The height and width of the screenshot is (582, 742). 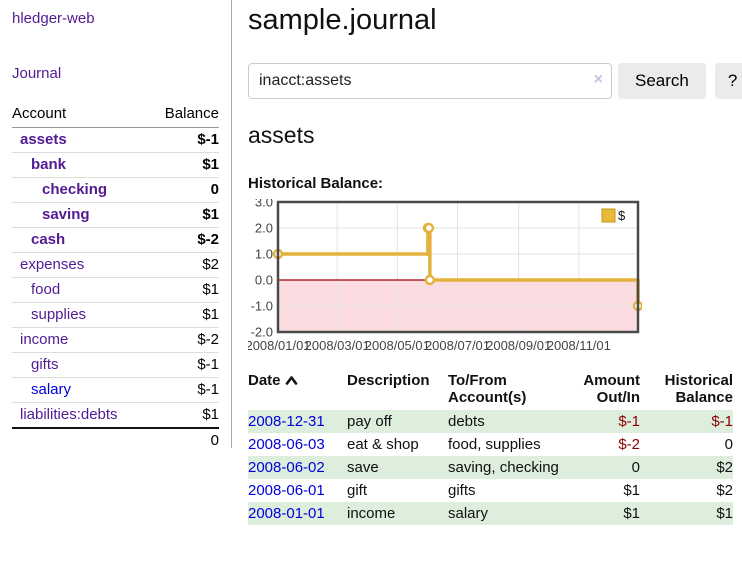 I want to click on account-link-food: food, so click(x=46, y=289).